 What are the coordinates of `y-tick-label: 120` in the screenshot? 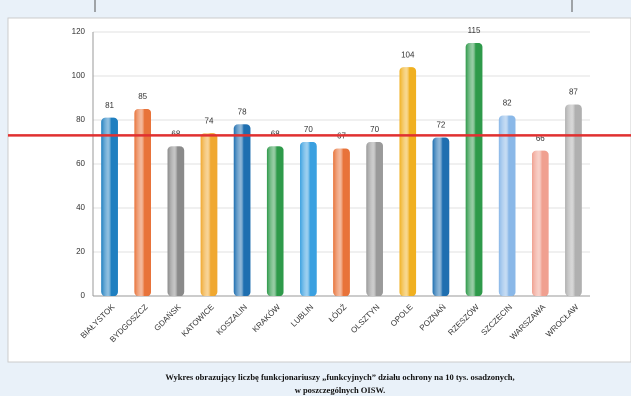 It's located at (79, 31).